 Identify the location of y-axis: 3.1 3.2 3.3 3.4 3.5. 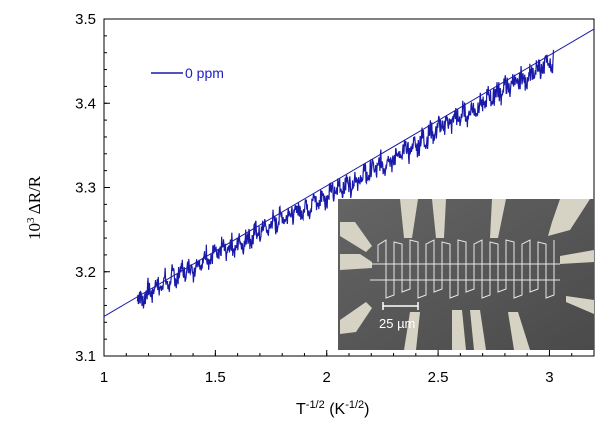
(92, 188).